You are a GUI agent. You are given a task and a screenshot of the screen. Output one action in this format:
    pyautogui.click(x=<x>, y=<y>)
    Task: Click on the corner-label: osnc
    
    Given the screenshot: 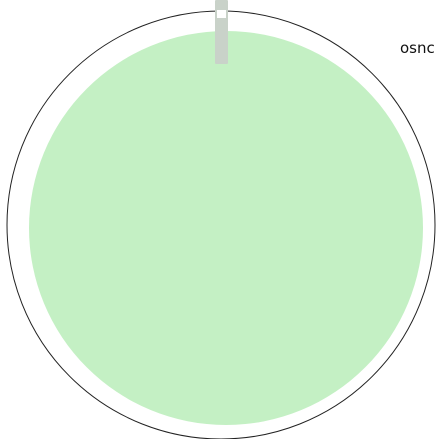 What is the action you would take?
    pyautogui.click(x=417, y=48)
    